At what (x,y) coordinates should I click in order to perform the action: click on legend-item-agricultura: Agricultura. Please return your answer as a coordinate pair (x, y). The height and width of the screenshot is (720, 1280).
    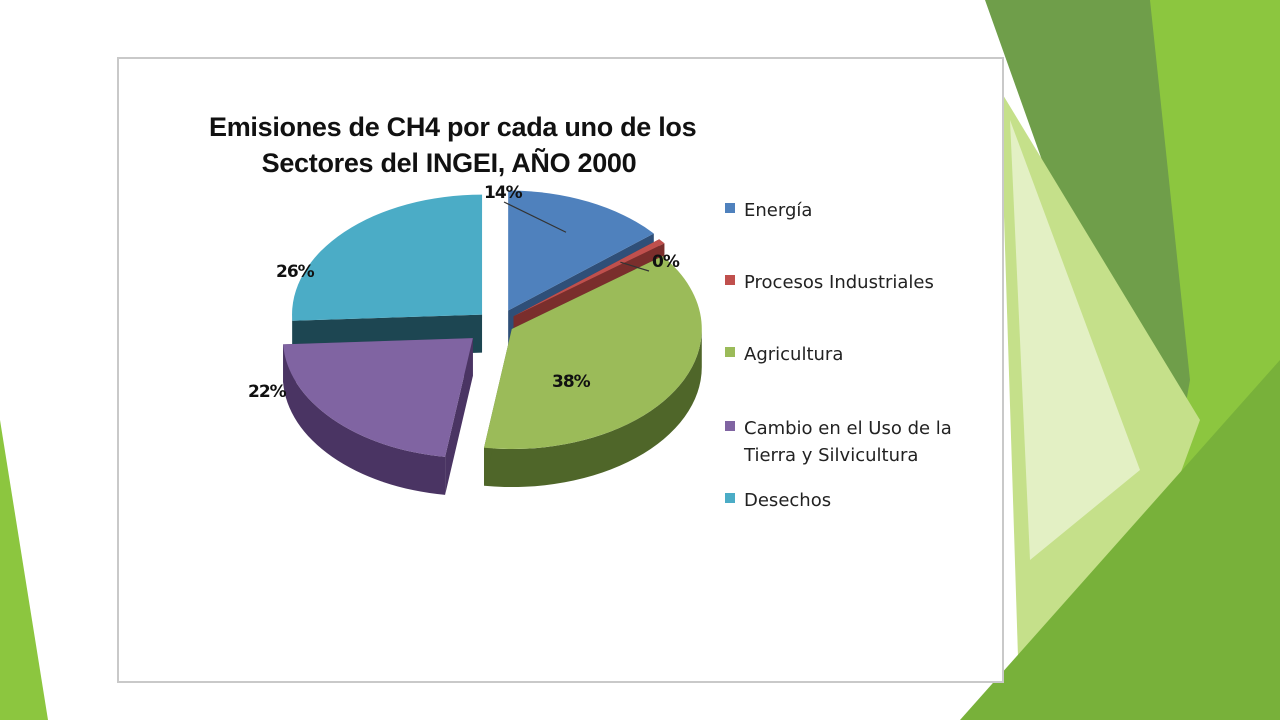
    Looking at the image, I should click on (860, 354).